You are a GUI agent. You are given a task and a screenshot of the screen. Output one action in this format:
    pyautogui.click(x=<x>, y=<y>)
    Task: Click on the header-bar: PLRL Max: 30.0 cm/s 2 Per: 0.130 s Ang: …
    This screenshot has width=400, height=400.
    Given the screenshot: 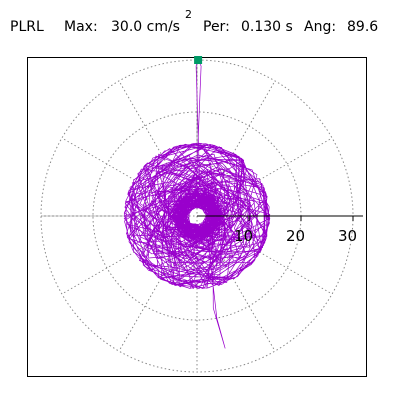 What is the action you would take?
    pyautogui.click(x=200, y=24)
    